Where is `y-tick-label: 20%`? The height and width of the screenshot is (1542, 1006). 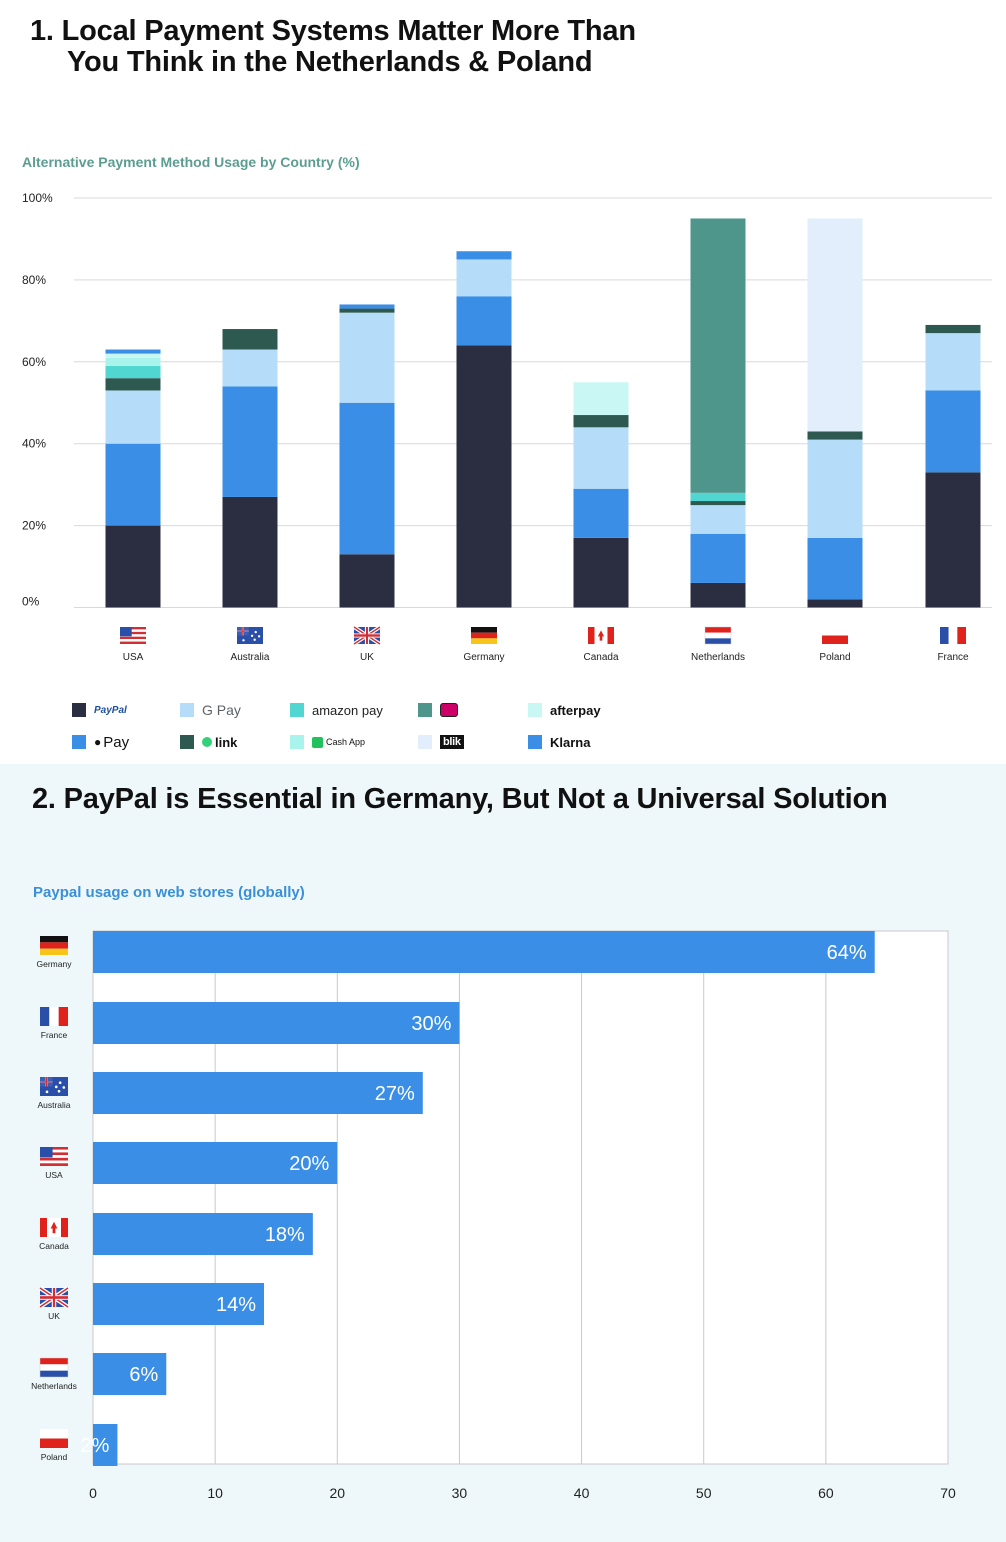
y-tick-label: 20% is located at coordinates (34, 526).